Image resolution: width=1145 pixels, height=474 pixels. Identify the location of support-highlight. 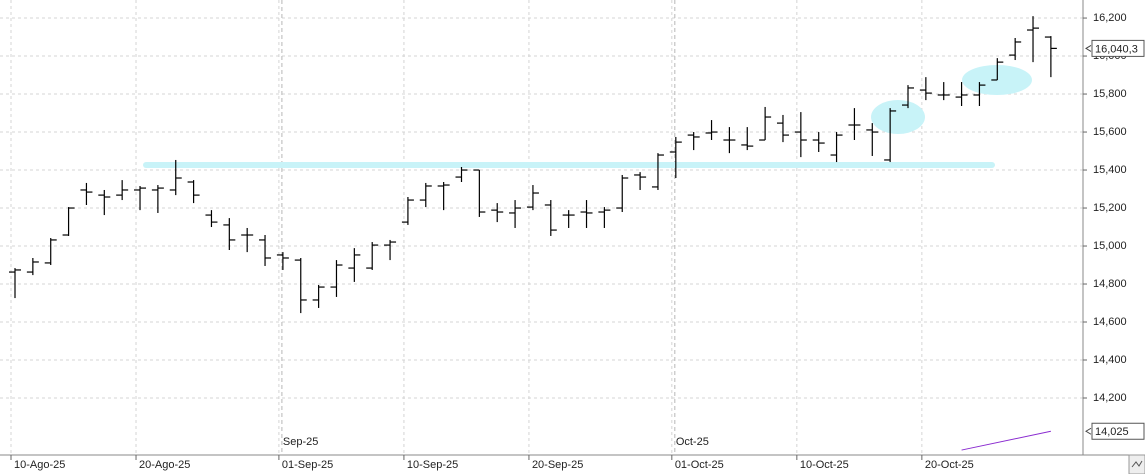
(569, 165).